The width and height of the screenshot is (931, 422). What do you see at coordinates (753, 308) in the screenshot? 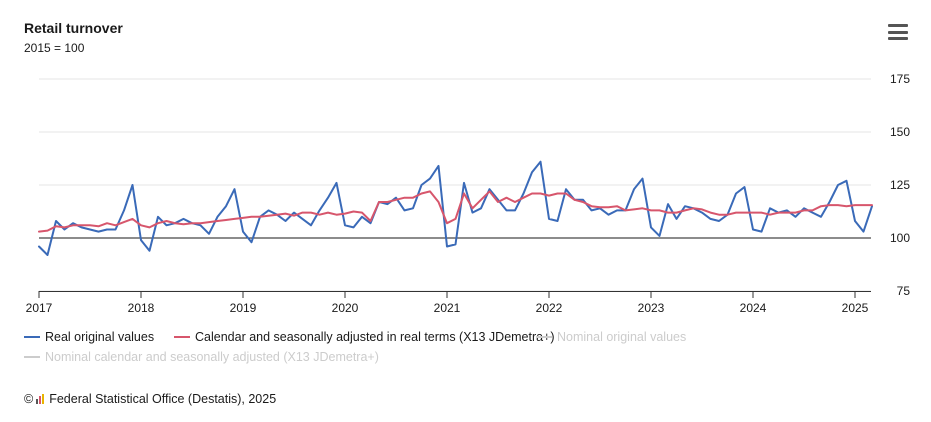
I see `x-tick-label: 2024` at bounding box center [753, 308].